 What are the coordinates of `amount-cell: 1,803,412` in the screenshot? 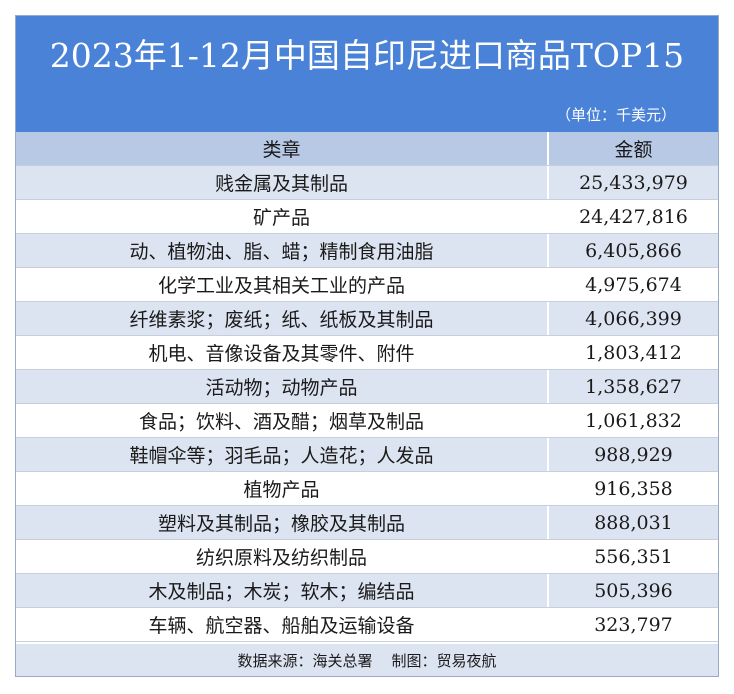 It's located at (633, 352).